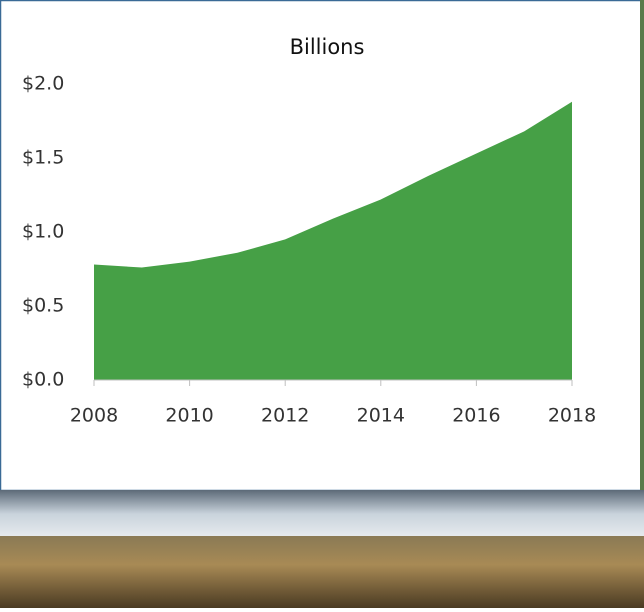  I want to click on x-tick-label: 2016, so click(476, 416).